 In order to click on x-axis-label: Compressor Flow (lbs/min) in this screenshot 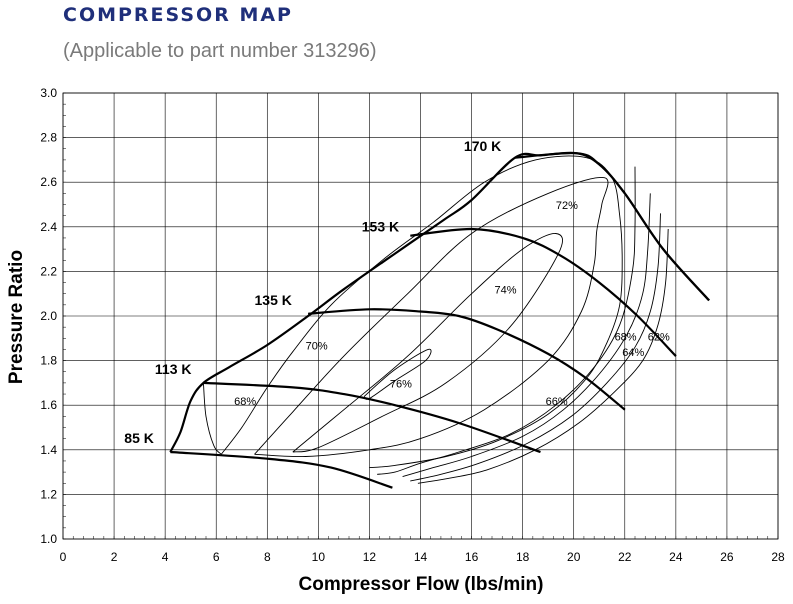, I will do `click(421, 584)`.